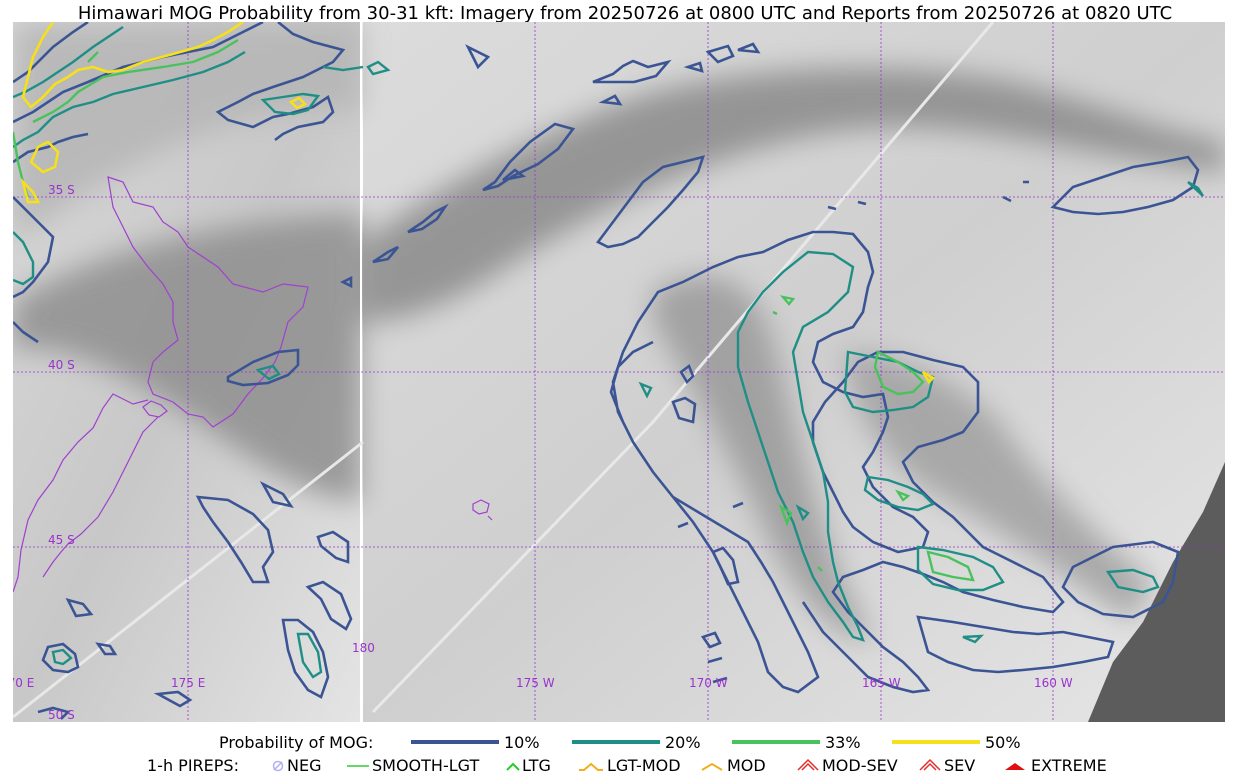 Image resolution: width=1250 pixels, height=782 pixels. What do you see at coordinates (776, 742) in the screenshot?
I see `swatch-33pct` at bounding box center [776, 742].